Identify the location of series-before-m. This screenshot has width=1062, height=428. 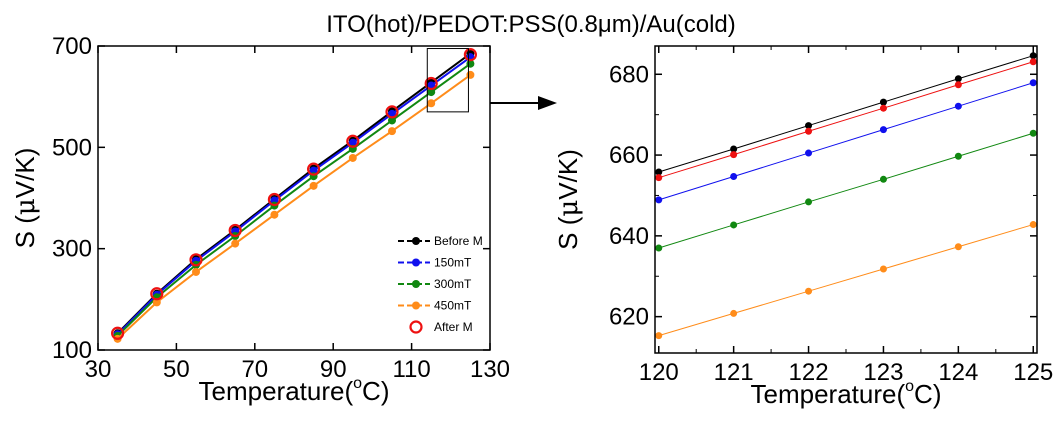
(846, 114).